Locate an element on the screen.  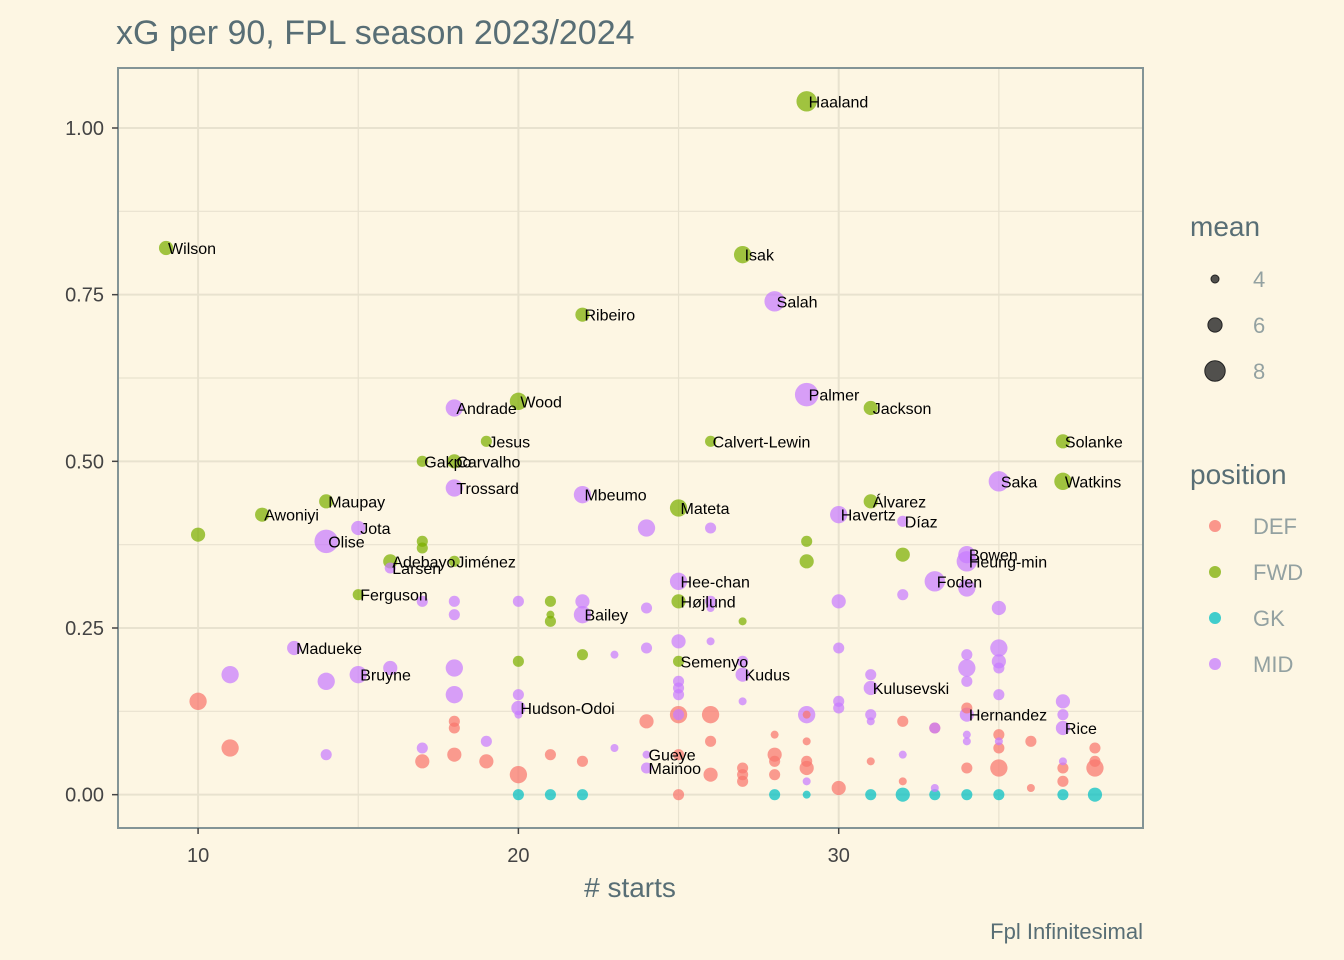
point-label: Heung-min is located at coordinates (1008, 562).